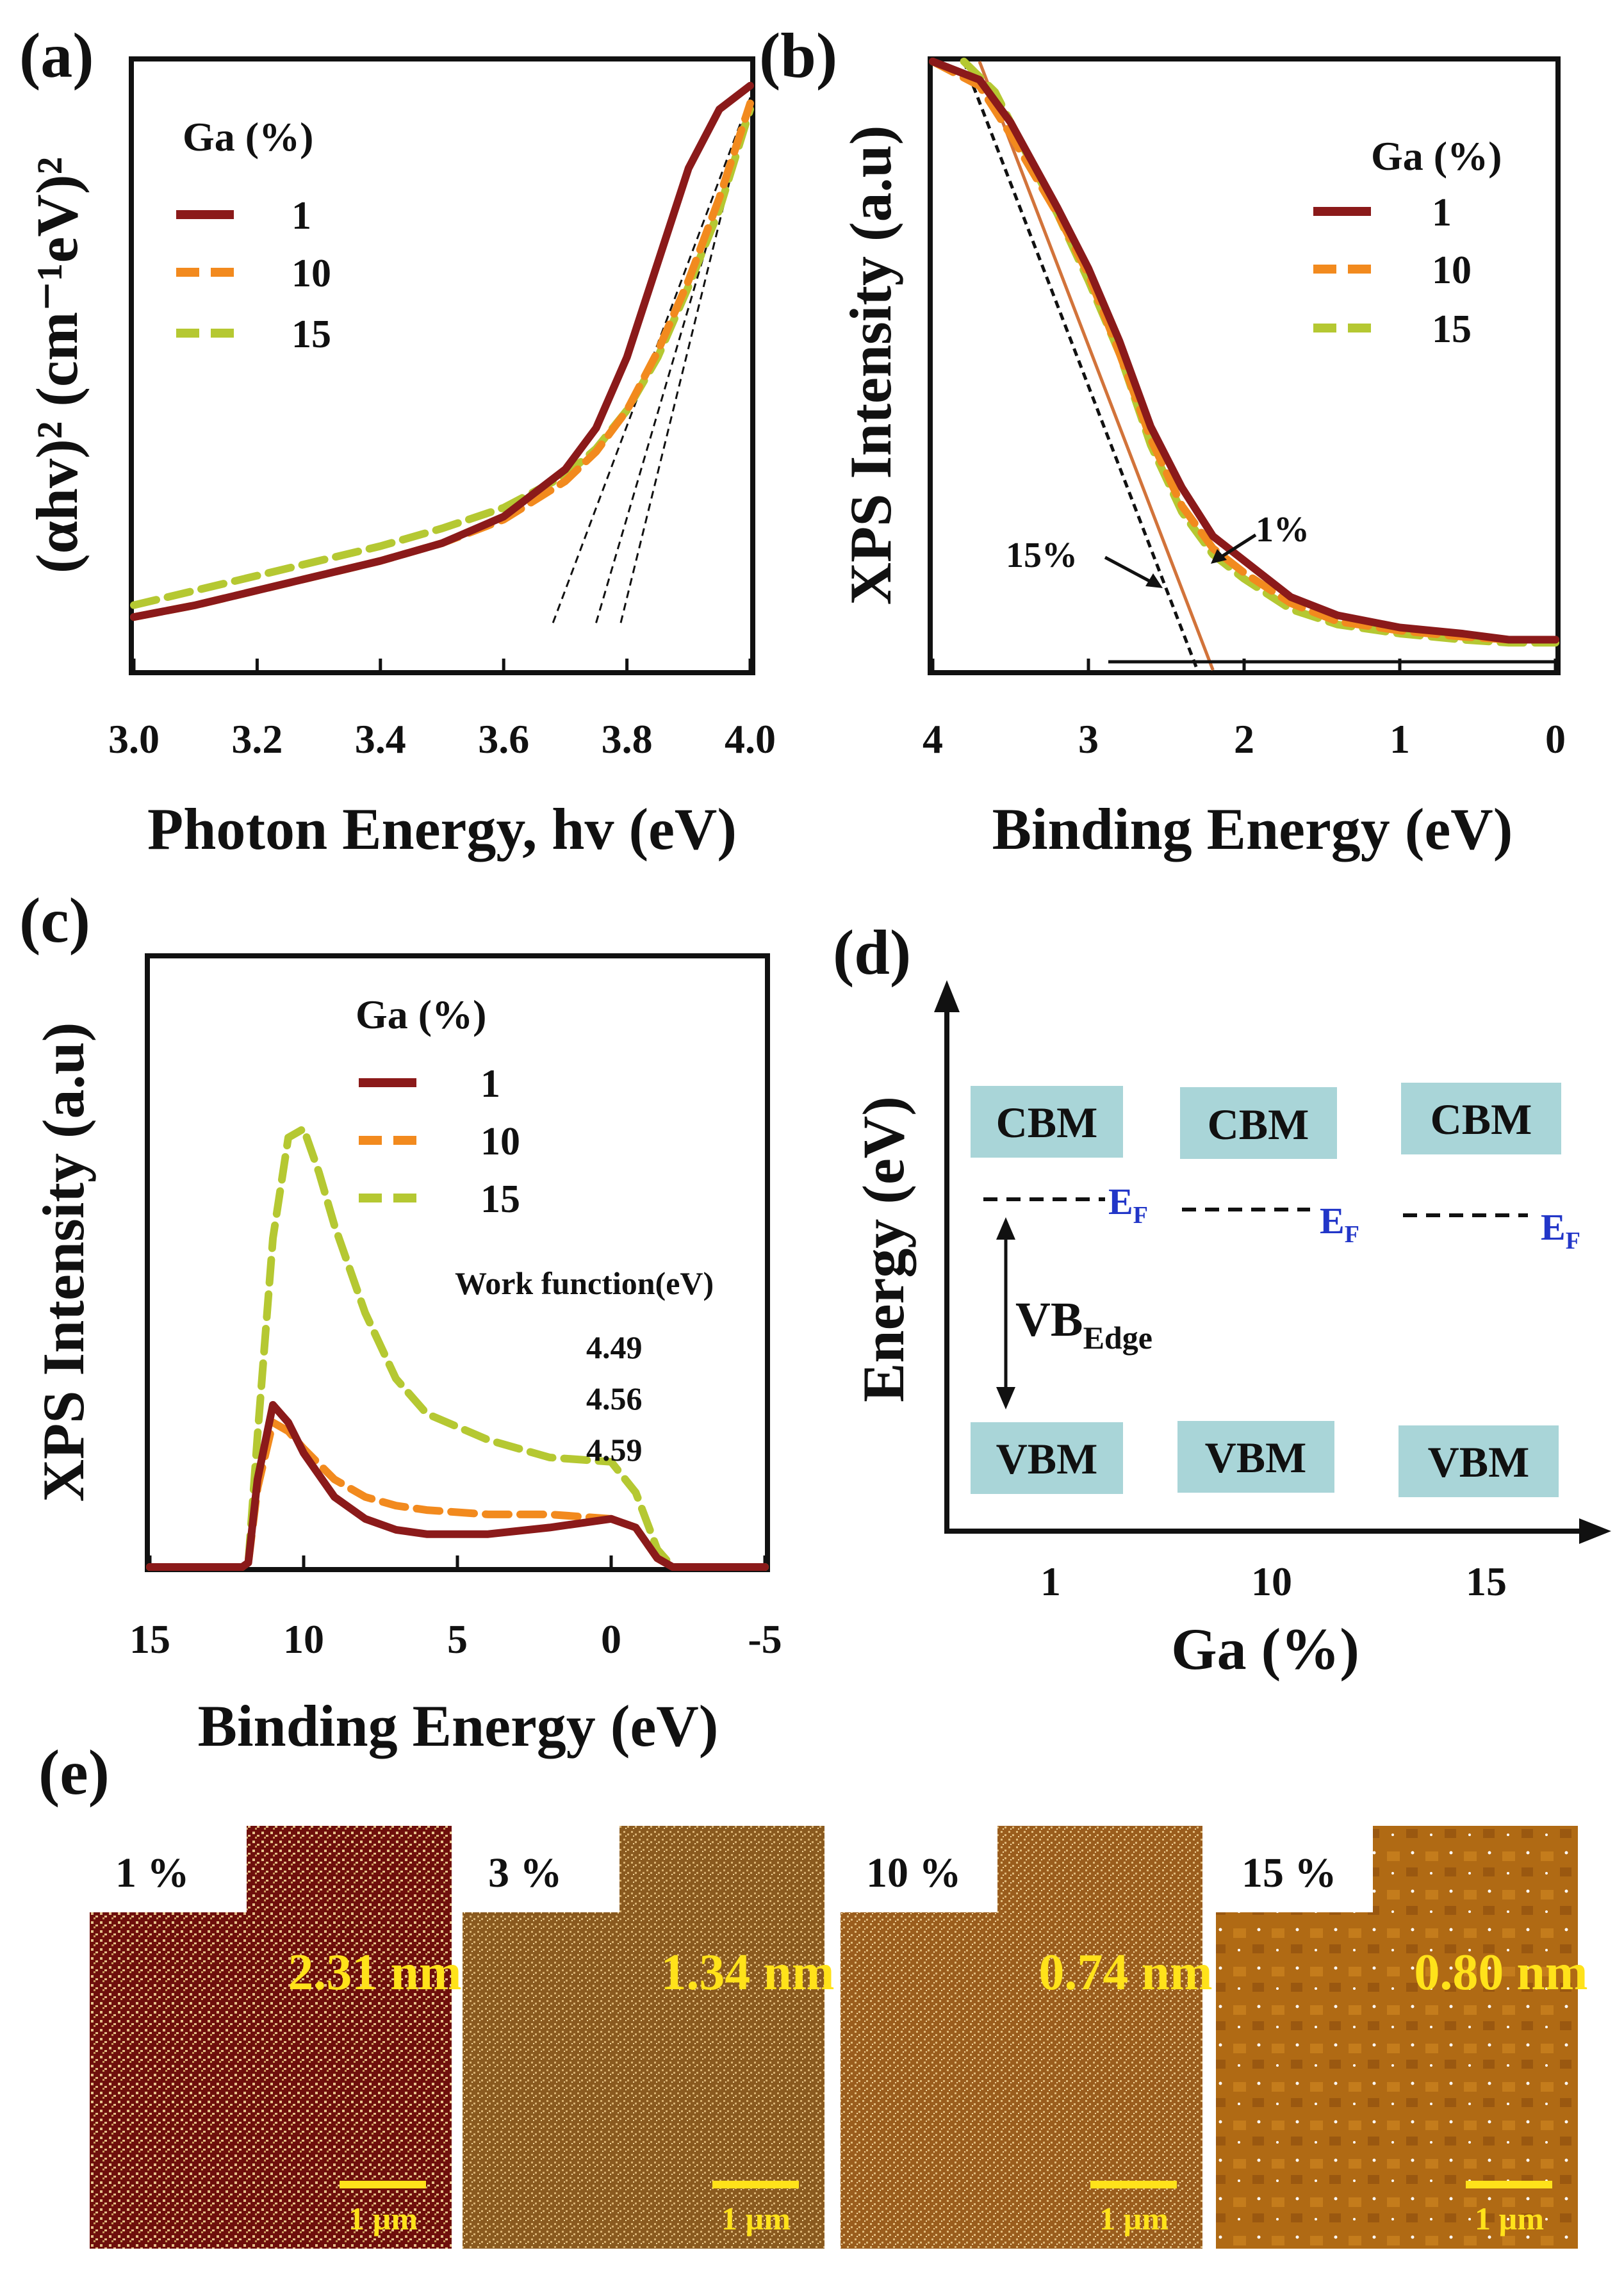 The width and height of the screenshot is (1624, 2273). What do you see at coordinates (1402, 2038) in the screenshot?
I see `afm-image-4: 15 % 0.80 nm 1 µm` at bounding box center [1402, 2038].